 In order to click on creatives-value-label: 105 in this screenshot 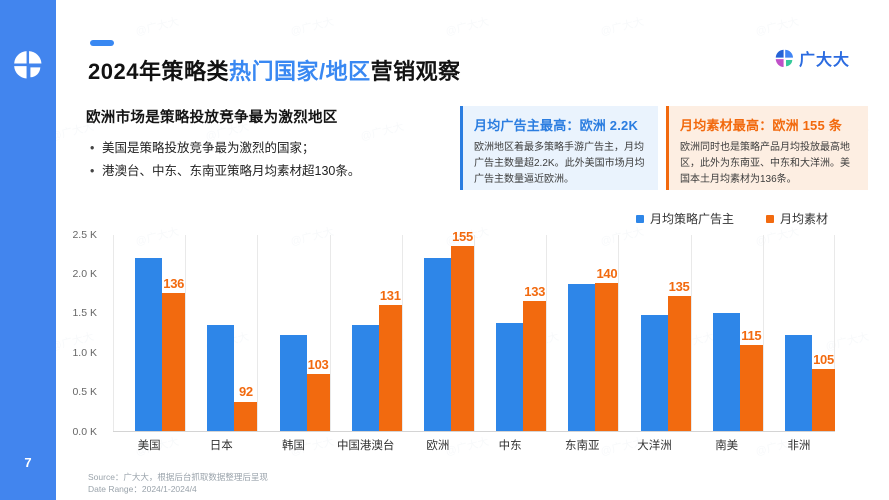, I will do `click(823, 360)`.